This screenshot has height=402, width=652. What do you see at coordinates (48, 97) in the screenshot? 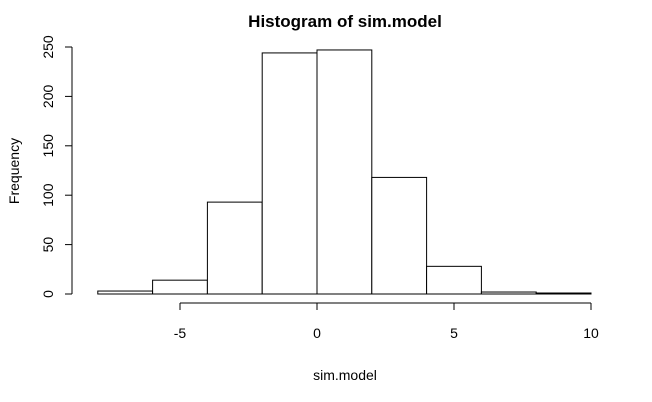
I see `y-tick-label-4: 200` at bounding box center [48, 97].